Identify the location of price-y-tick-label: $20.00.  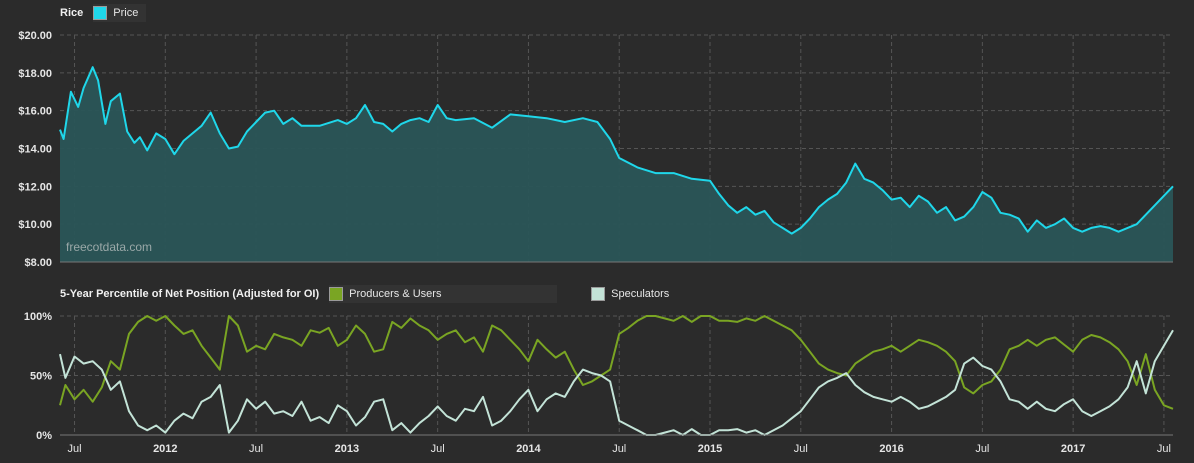
(35, 36).